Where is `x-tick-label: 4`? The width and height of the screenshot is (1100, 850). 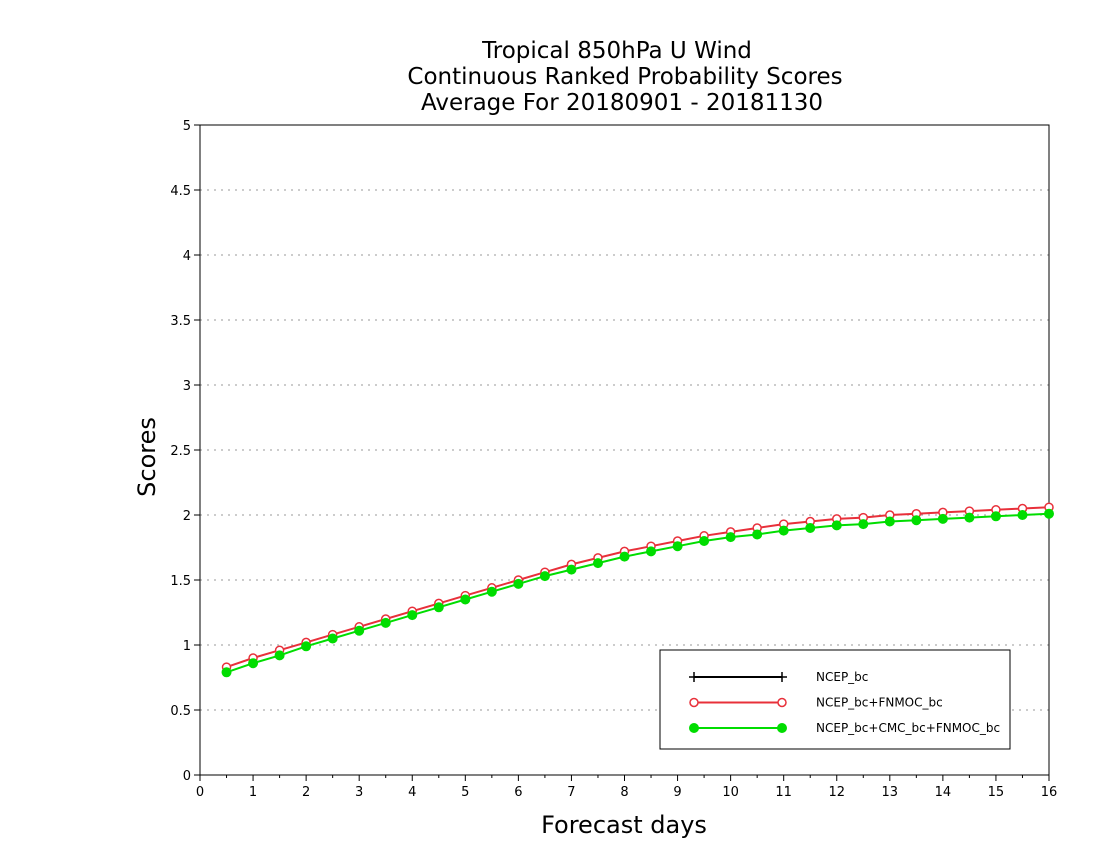
x-tick-label: 4 is located at coordinates (412, 792).